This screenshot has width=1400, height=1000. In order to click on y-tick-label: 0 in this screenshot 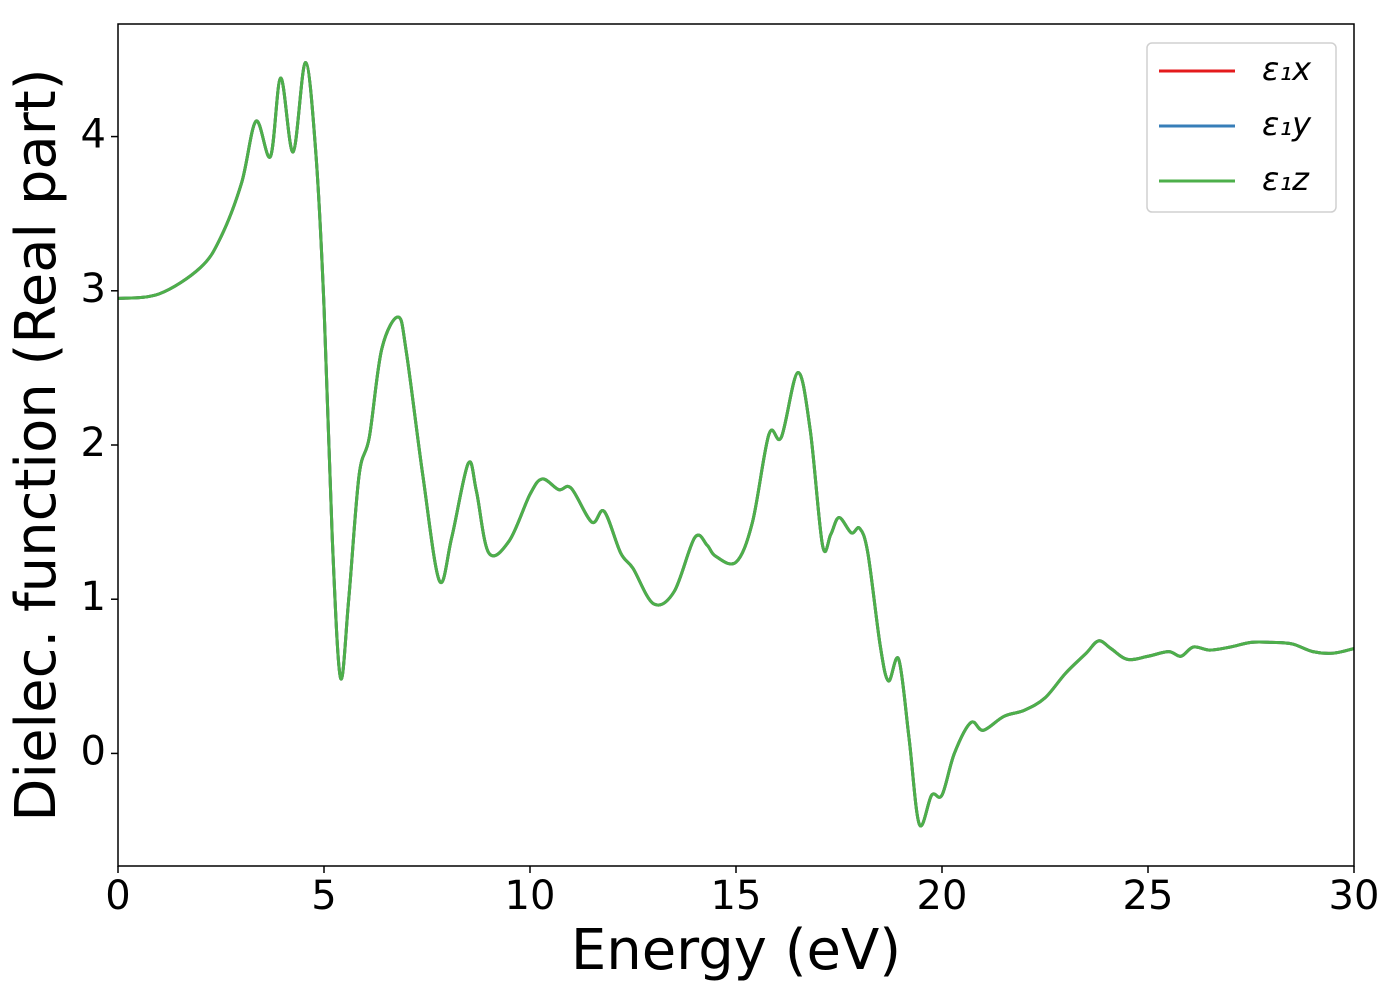, I will do `click(93, 751)`.